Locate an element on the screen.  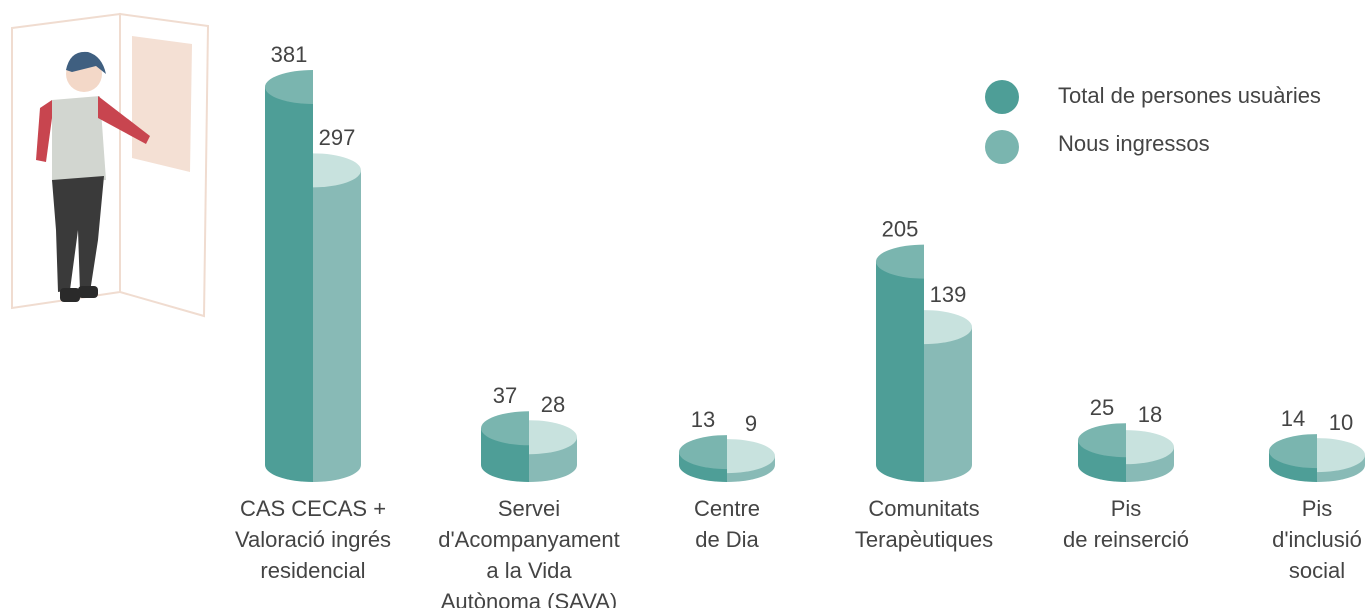
x-tick-label: Comunitats is located at coordinates (923, 508).